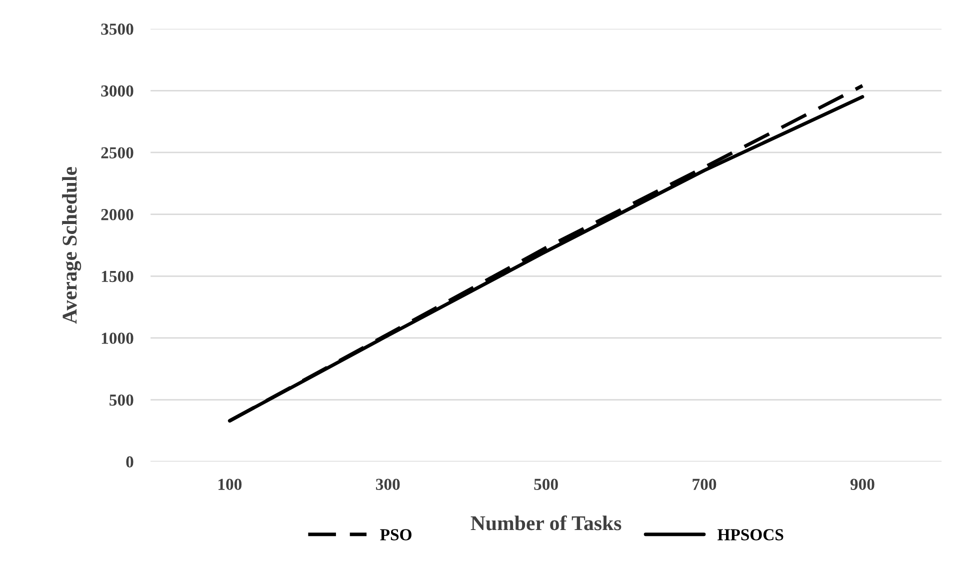 This screenshot has width=953, height=577. Describe the element at coordinates (122, 400) in the screenshot. I see `y-tick-label: 500` at that location.